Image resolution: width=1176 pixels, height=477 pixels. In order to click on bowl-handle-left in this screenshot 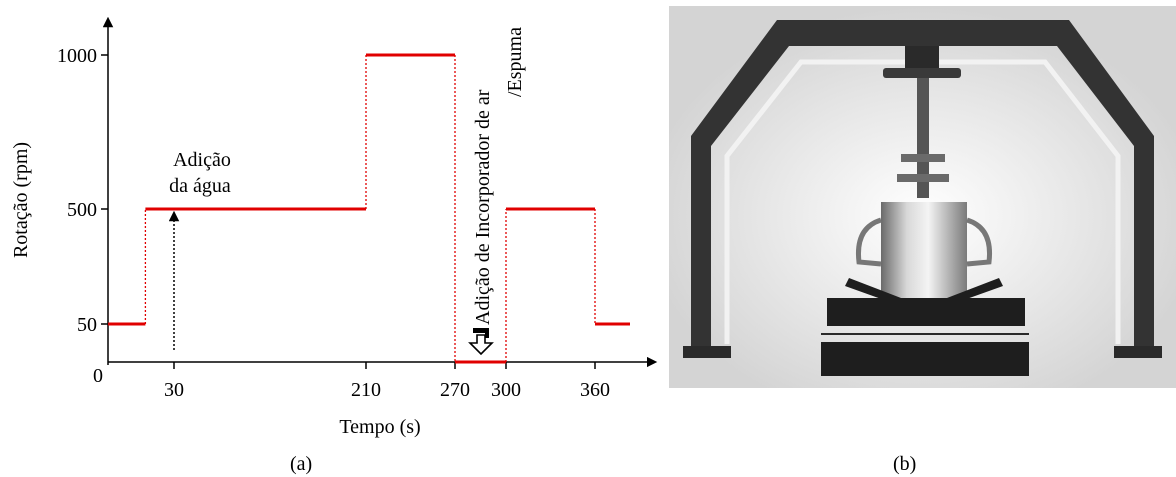, I will do `click(868, 242)`.